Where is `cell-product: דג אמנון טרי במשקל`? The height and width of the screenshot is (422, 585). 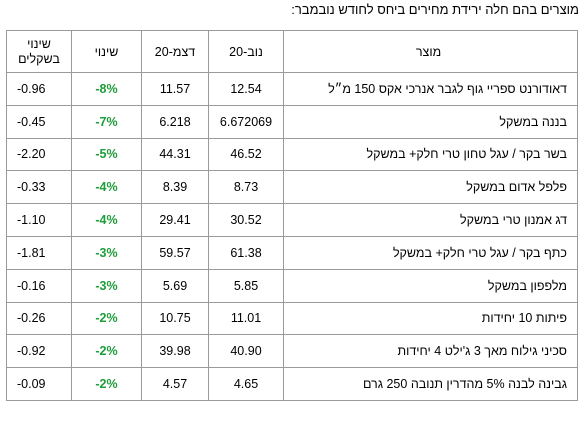
cell-product: דג אמנון טרי במשקל is located at coordinates (430, 220).